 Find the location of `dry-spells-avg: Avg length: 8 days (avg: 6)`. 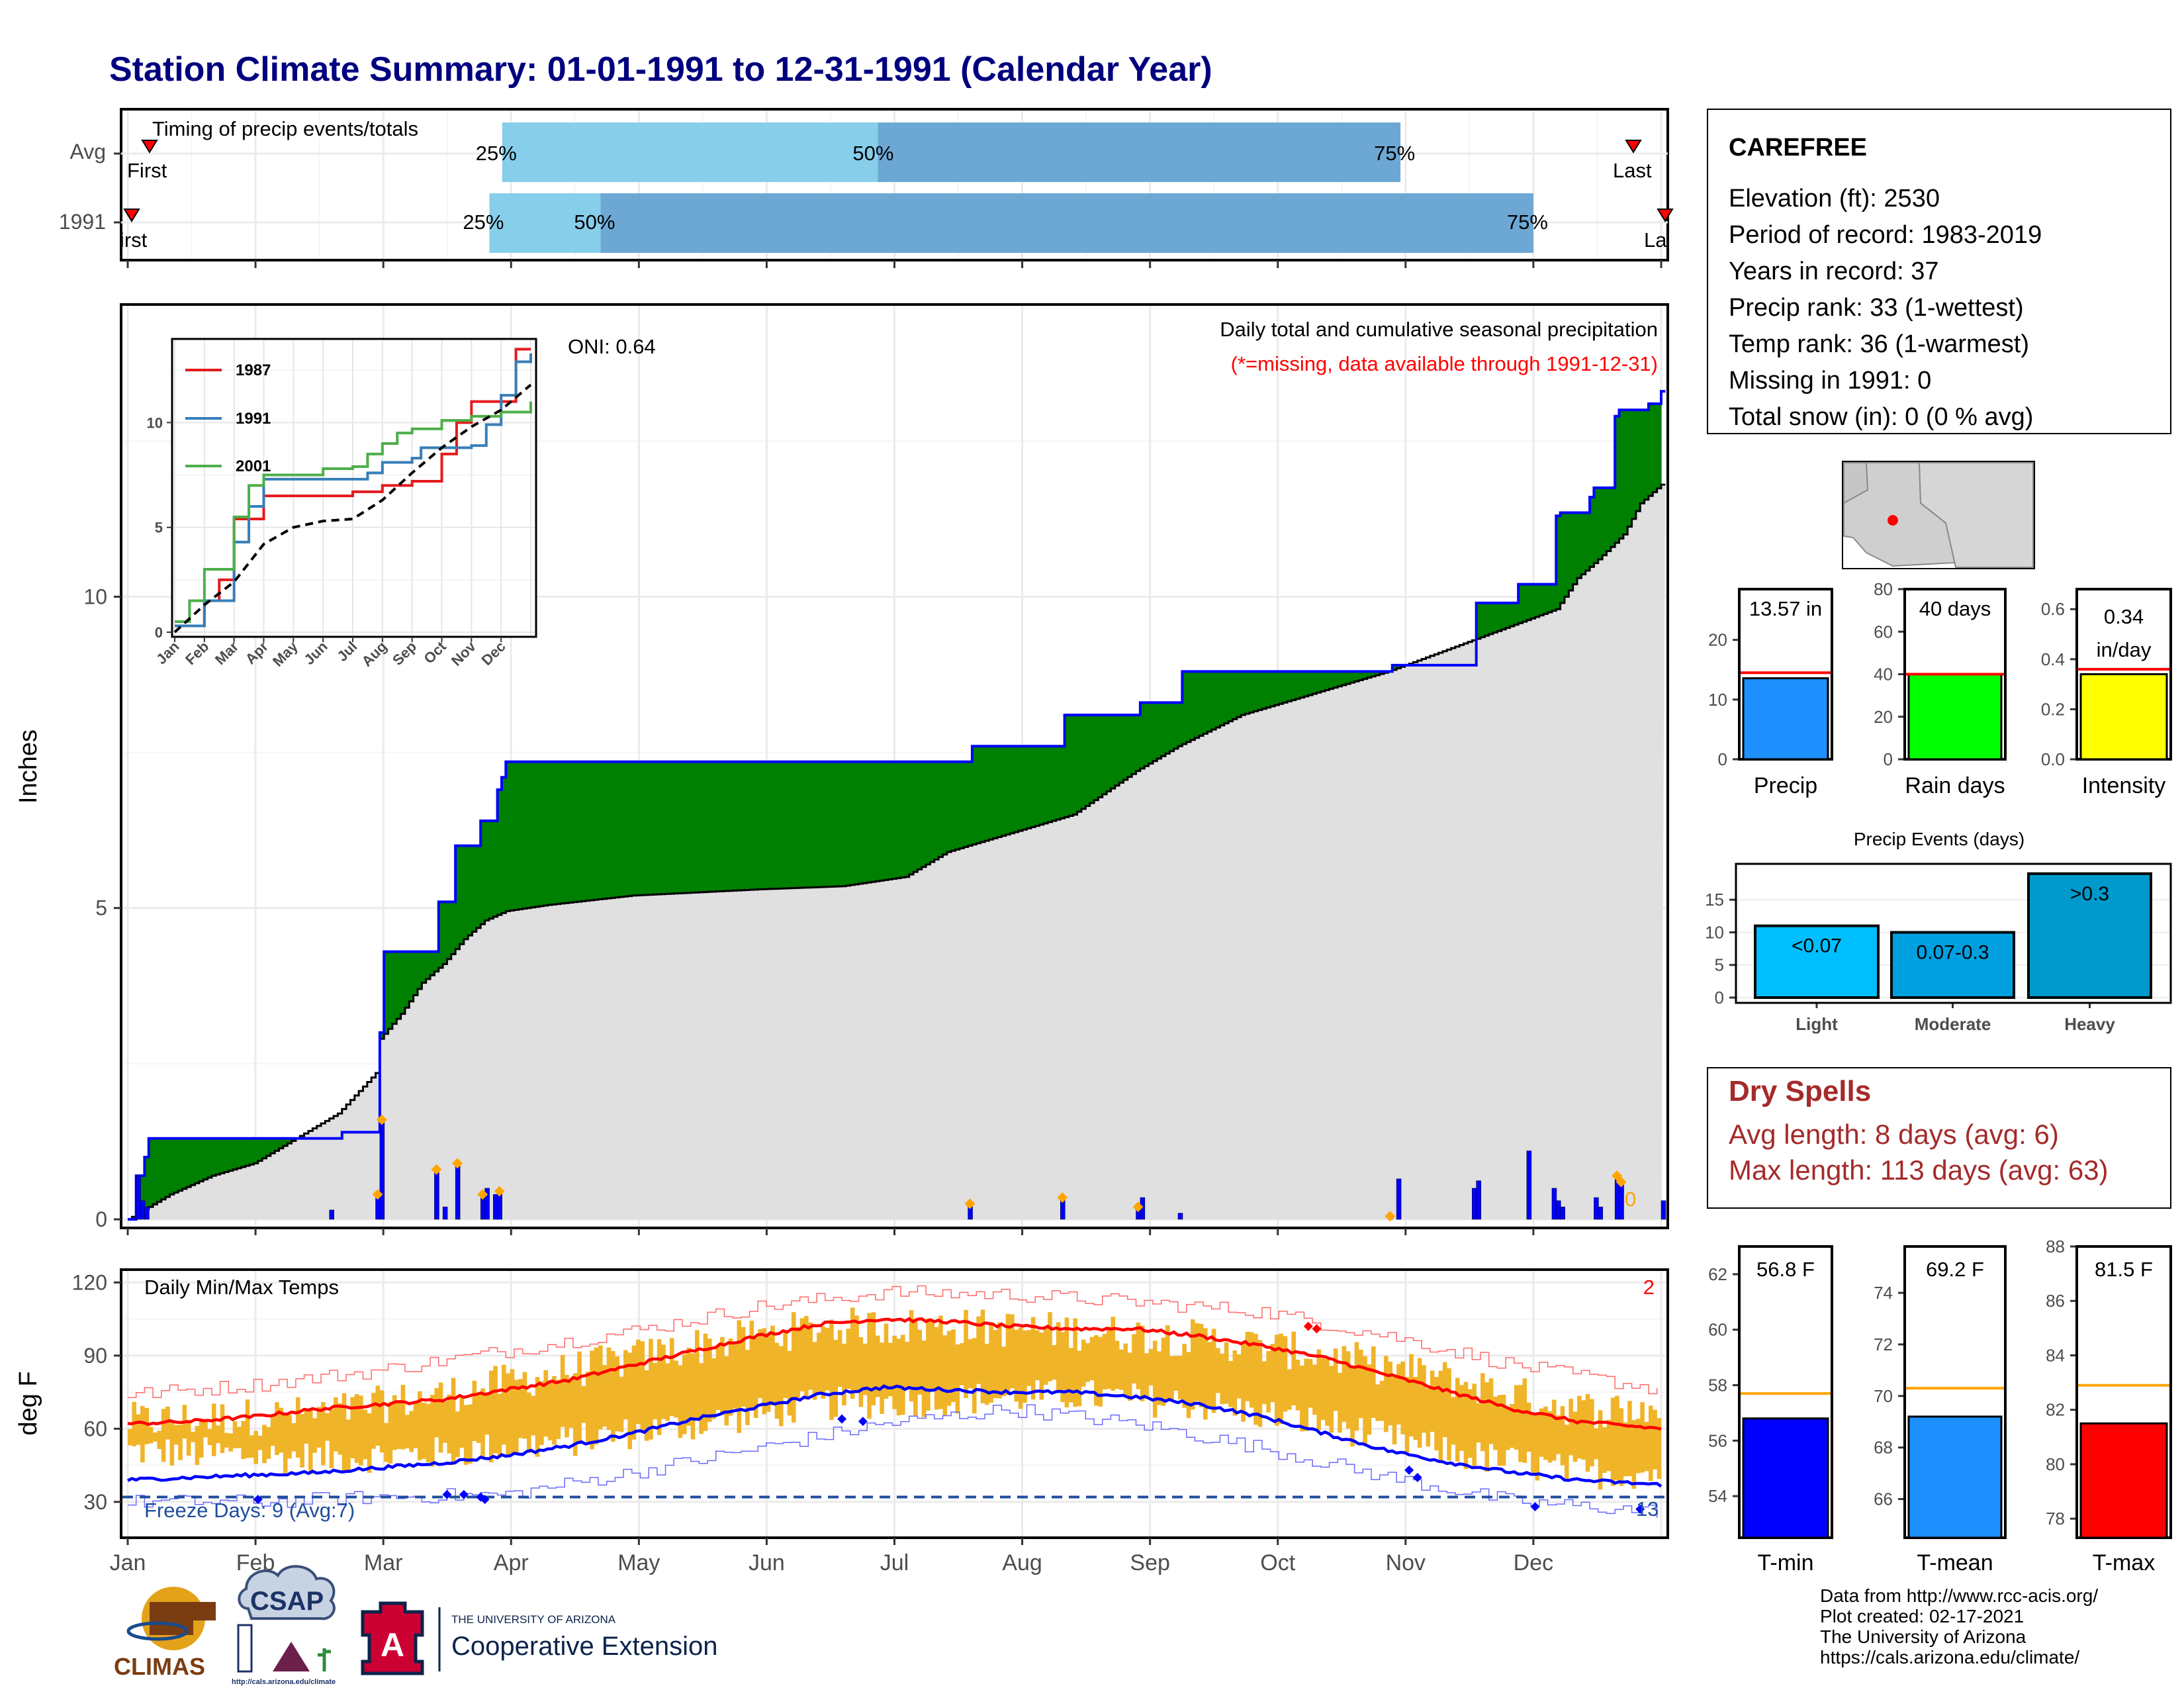

dry-spells-avg: Avg length: 8 days (avg: 6) is located at coordinates (1894, 1134).